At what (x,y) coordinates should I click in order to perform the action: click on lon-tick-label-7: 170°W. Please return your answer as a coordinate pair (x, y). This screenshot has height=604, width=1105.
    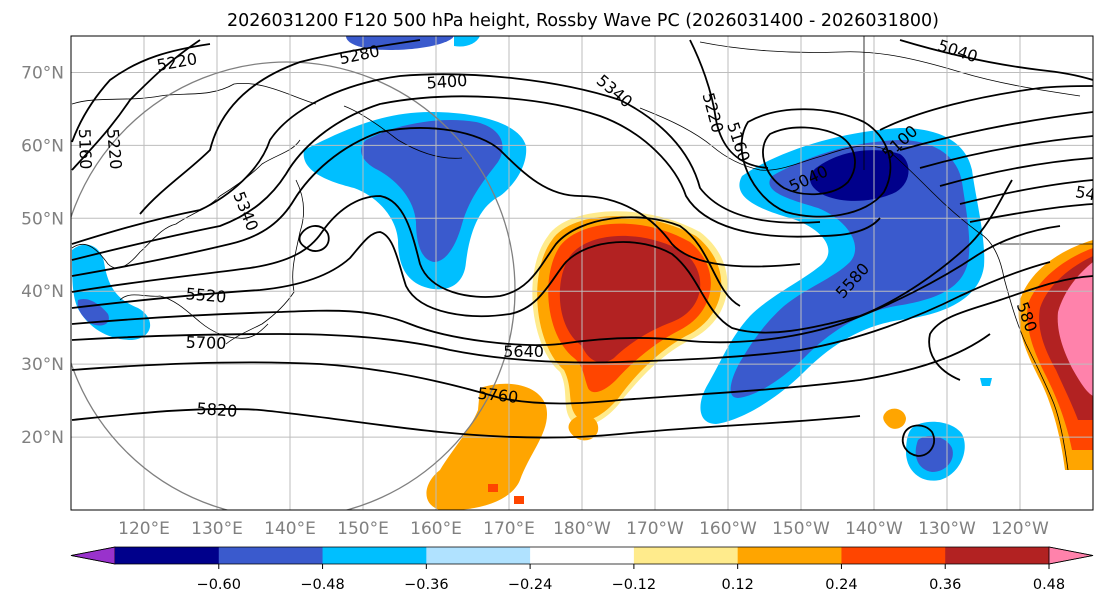
    Looking at the image, I should click on (655, 529).